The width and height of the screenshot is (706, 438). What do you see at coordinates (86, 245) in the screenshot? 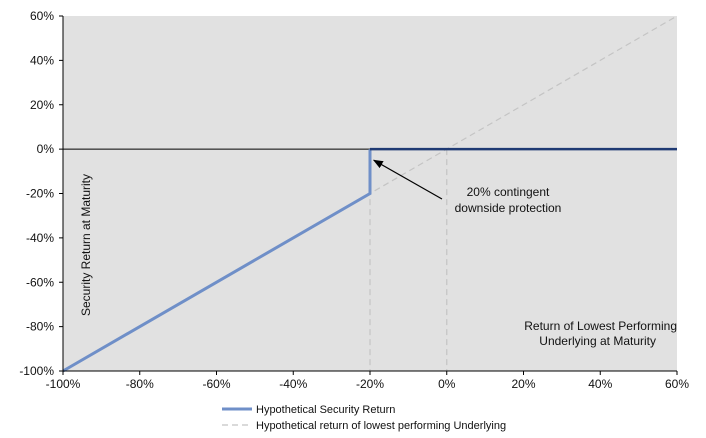
I see `y-axis-label: Security Return at Maturity` at bounding box center [86, 245].